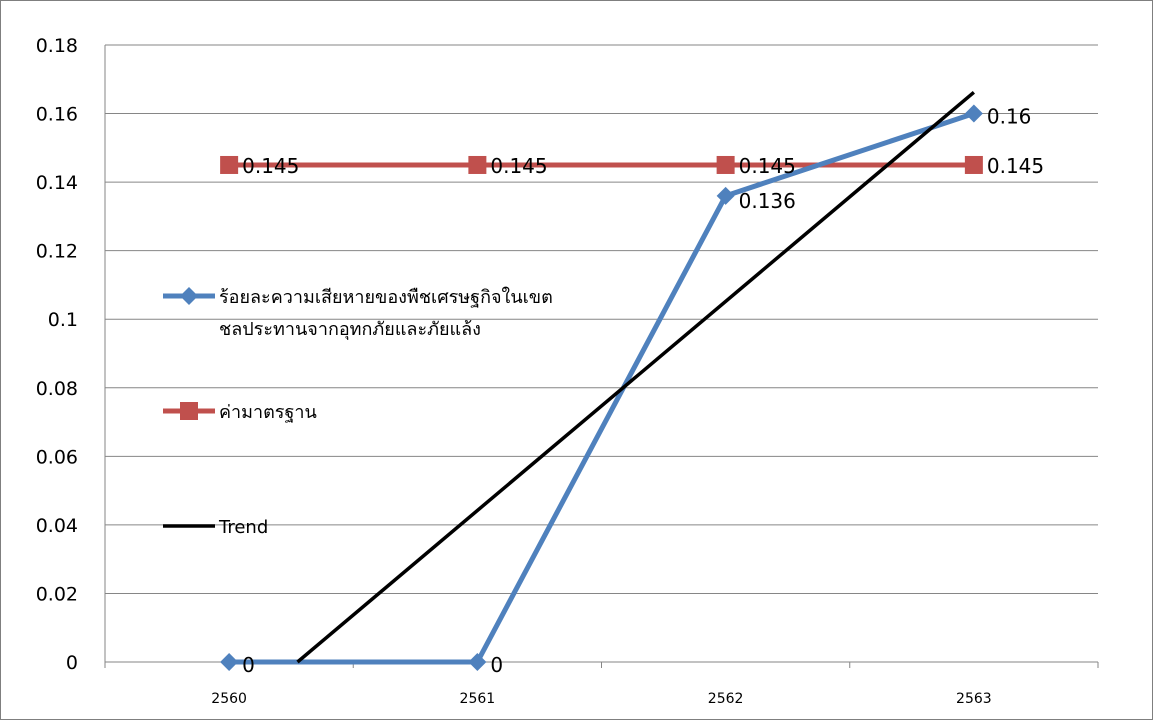 The image size is (1153, 721). I want to click on x-tick-label: 2561, so click(478, 699).